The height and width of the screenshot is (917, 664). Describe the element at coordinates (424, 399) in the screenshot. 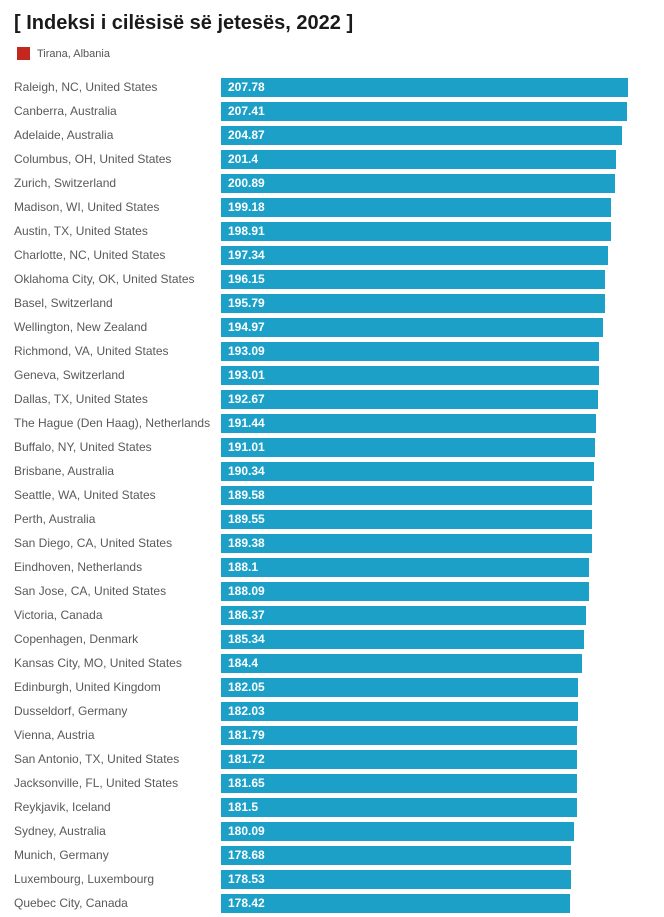

I see `bar-track: 192.67` at that location.